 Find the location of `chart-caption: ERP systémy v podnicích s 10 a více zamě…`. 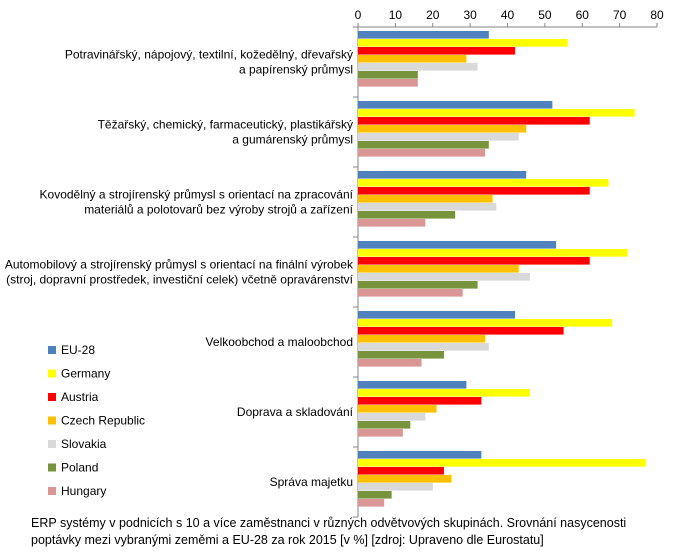

chart-caption: ERP systémy v podnicích s 10 a více zamě… is located at coordinates (356, 532).